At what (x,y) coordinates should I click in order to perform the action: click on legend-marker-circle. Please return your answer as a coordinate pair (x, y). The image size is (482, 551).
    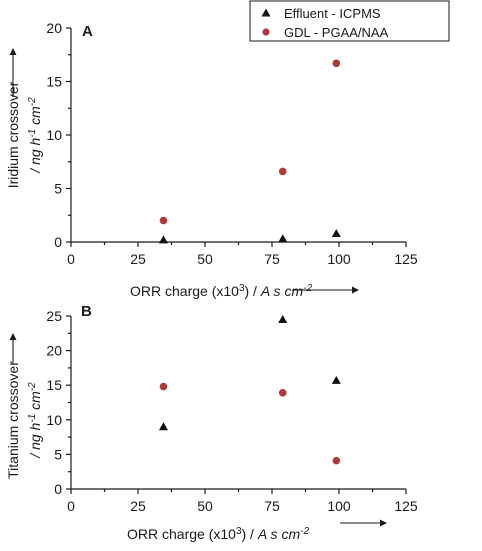
    Looking at the image, I should click on (266, 32).